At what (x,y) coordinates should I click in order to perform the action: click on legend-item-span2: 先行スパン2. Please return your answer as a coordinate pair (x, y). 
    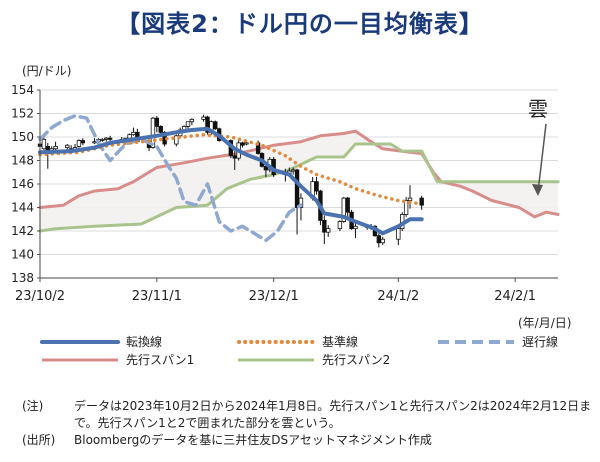
    Looking at the image, I should click on (336, 360).